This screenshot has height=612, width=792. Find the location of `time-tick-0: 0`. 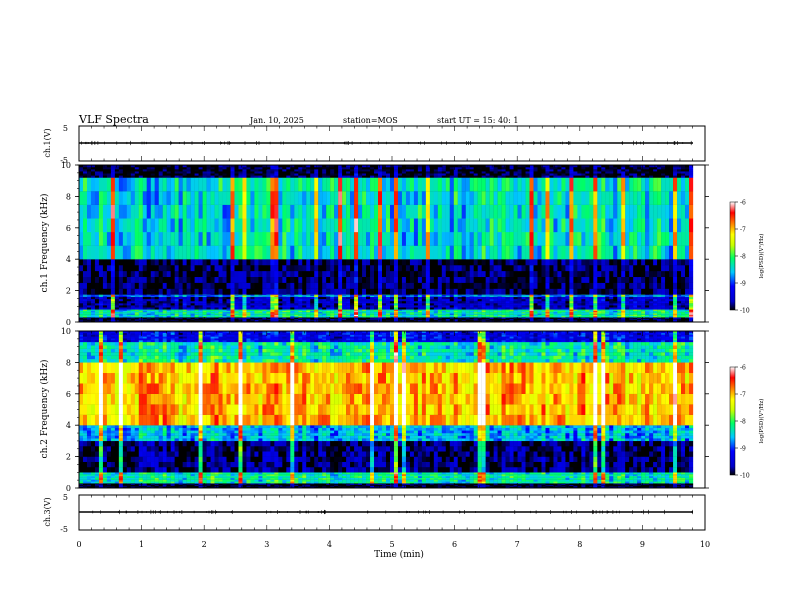

time-tick-0: 0 is located at coordinates (78, 544).